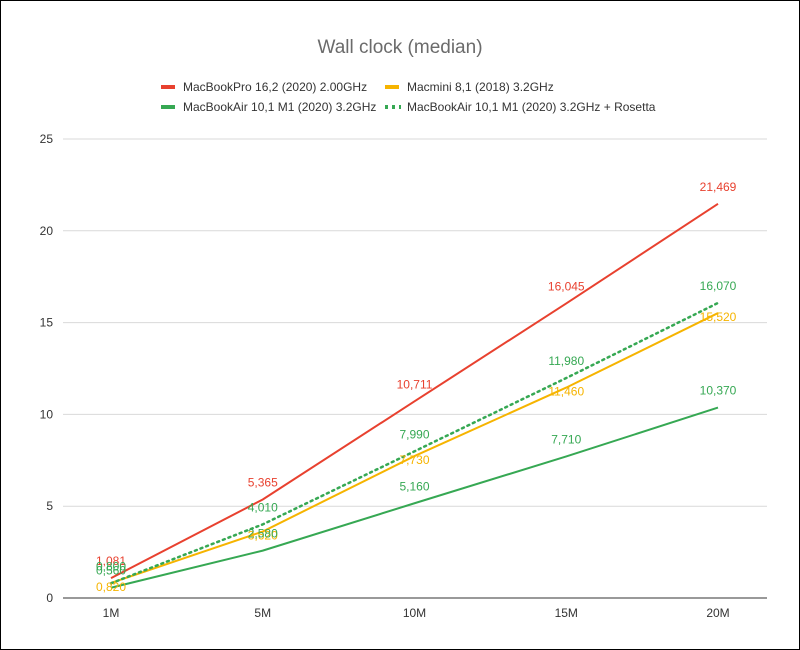 The height and width of the screenshot is (650, 800). I want to click on x-tick-label: 10M, so click(414, 613).